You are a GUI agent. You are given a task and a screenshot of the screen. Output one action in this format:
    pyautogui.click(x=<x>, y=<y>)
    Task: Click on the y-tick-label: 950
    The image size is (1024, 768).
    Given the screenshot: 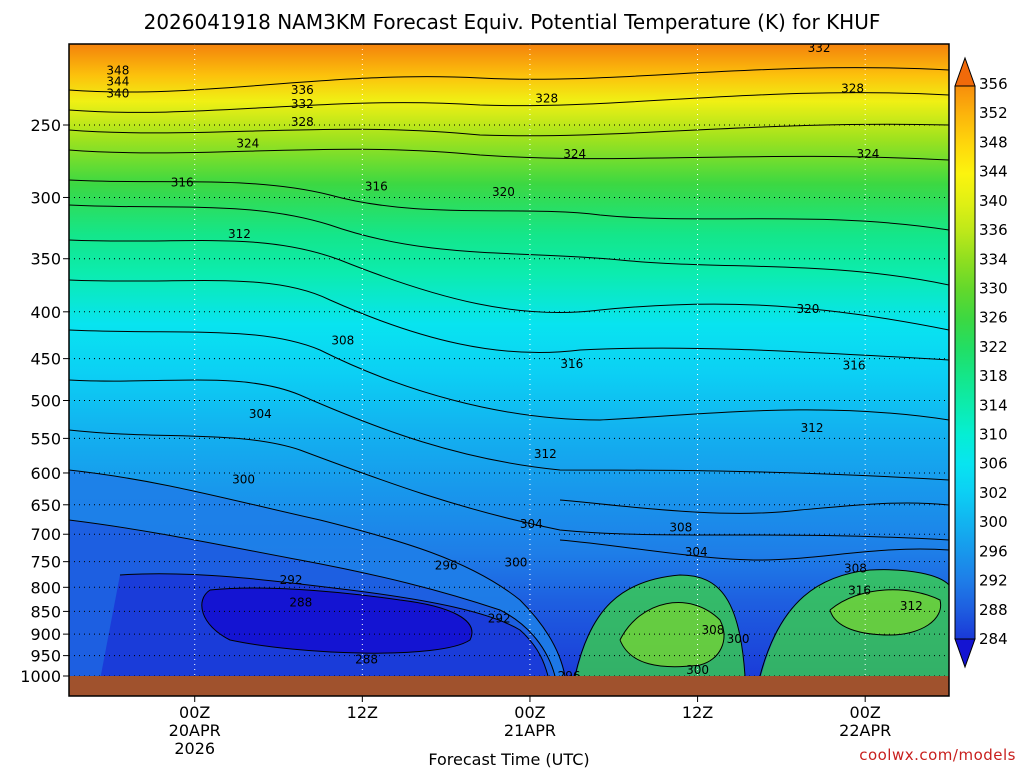 What is the action you would take?
    pyautogui.click(x=45, y=656)
    